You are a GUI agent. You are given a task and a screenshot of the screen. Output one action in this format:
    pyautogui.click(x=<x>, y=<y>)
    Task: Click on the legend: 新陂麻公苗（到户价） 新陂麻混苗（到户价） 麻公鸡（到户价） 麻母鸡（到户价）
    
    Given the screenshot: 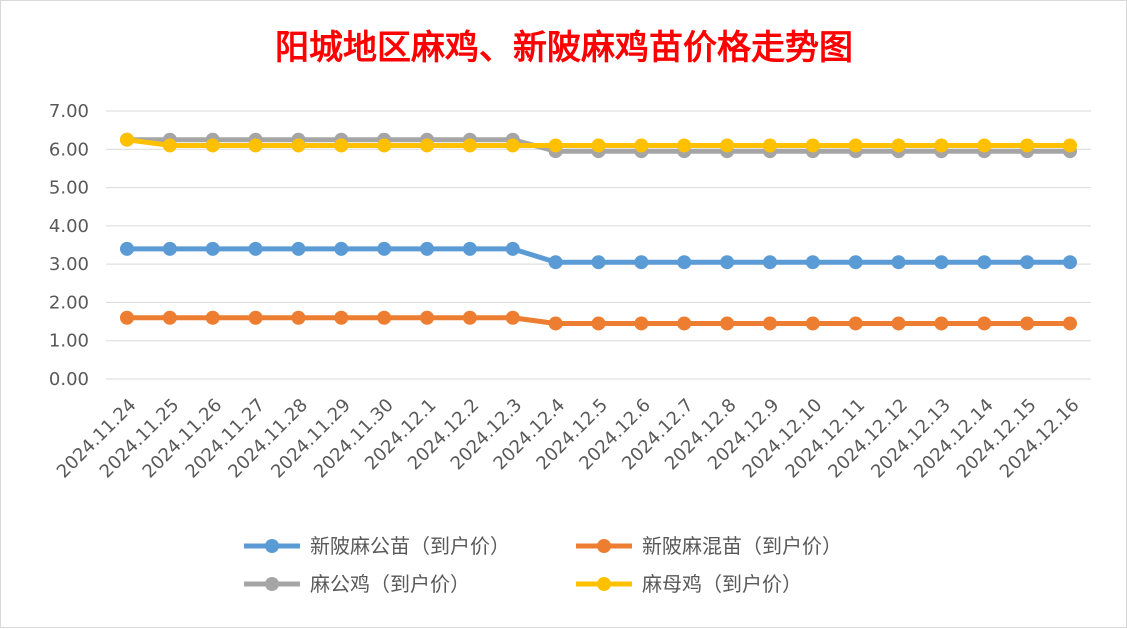 What is the action you would take?
    pyautogui.click(x=543, y=565)
    